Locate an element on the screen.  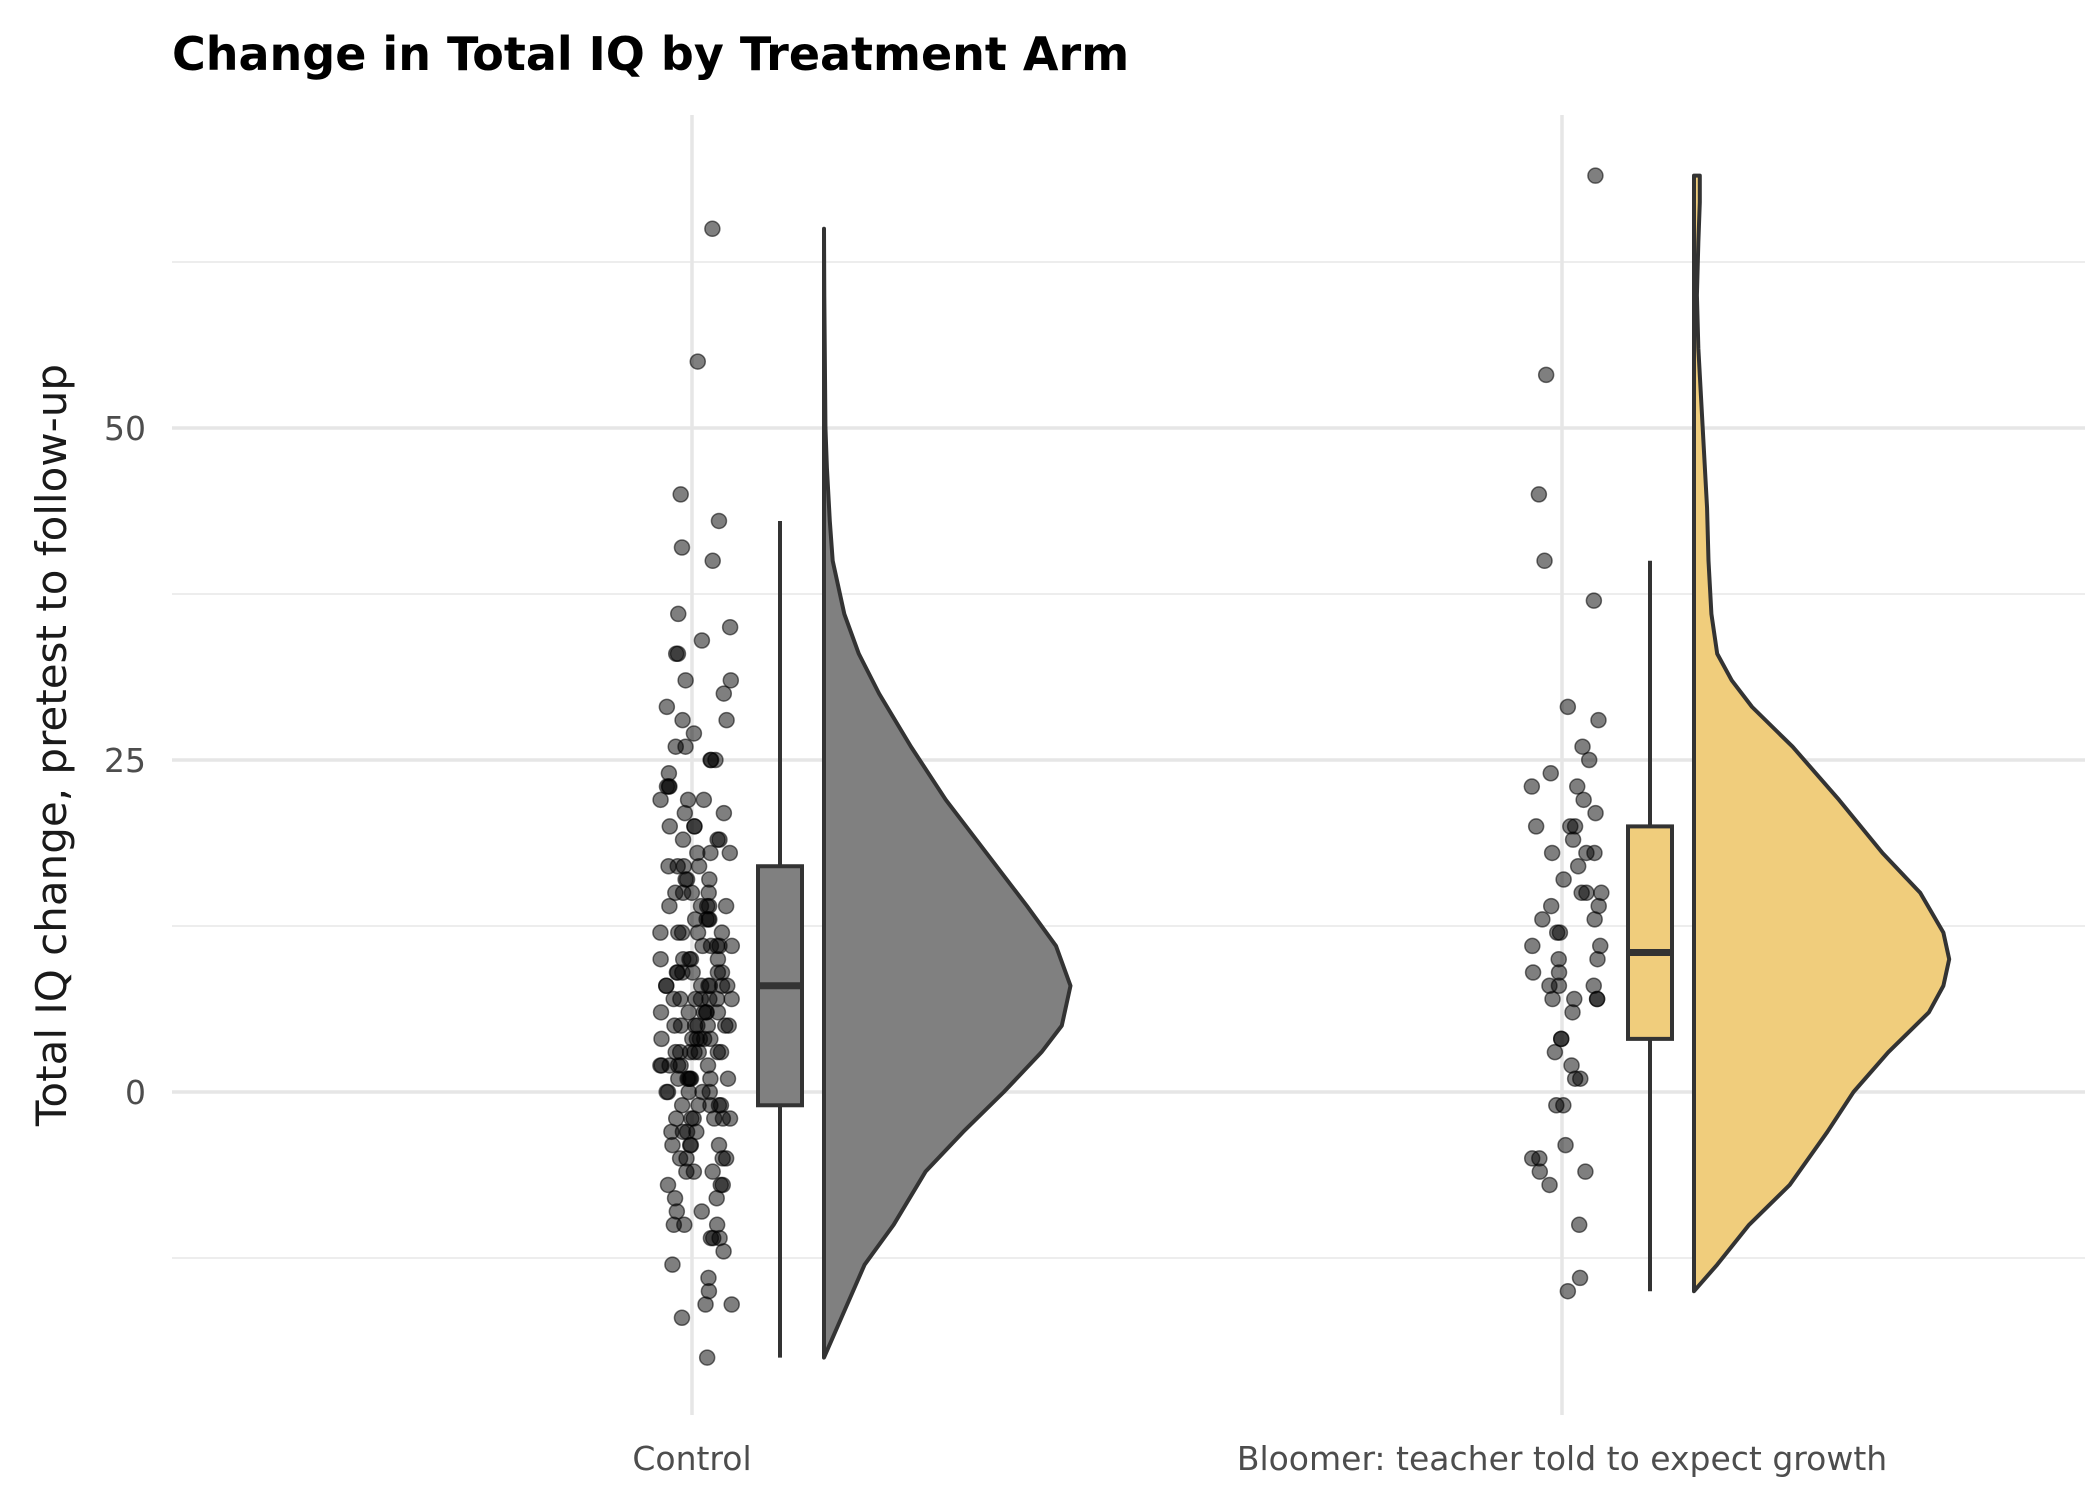
x-tick-label: Bloomer: teacher told to expect growth is located at coordinates (1562, 1458).